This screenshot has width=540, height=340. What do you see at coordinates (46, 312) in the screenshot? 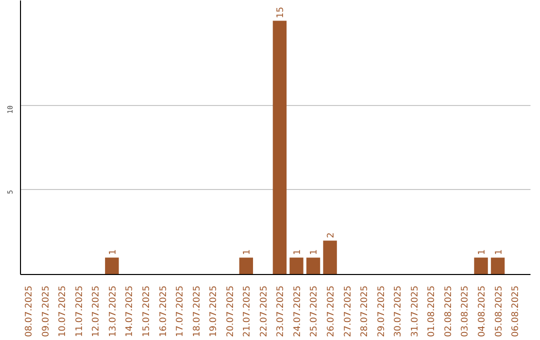
I see `x-tick-label: 09.07.2025` at bounding box center [46, 312].